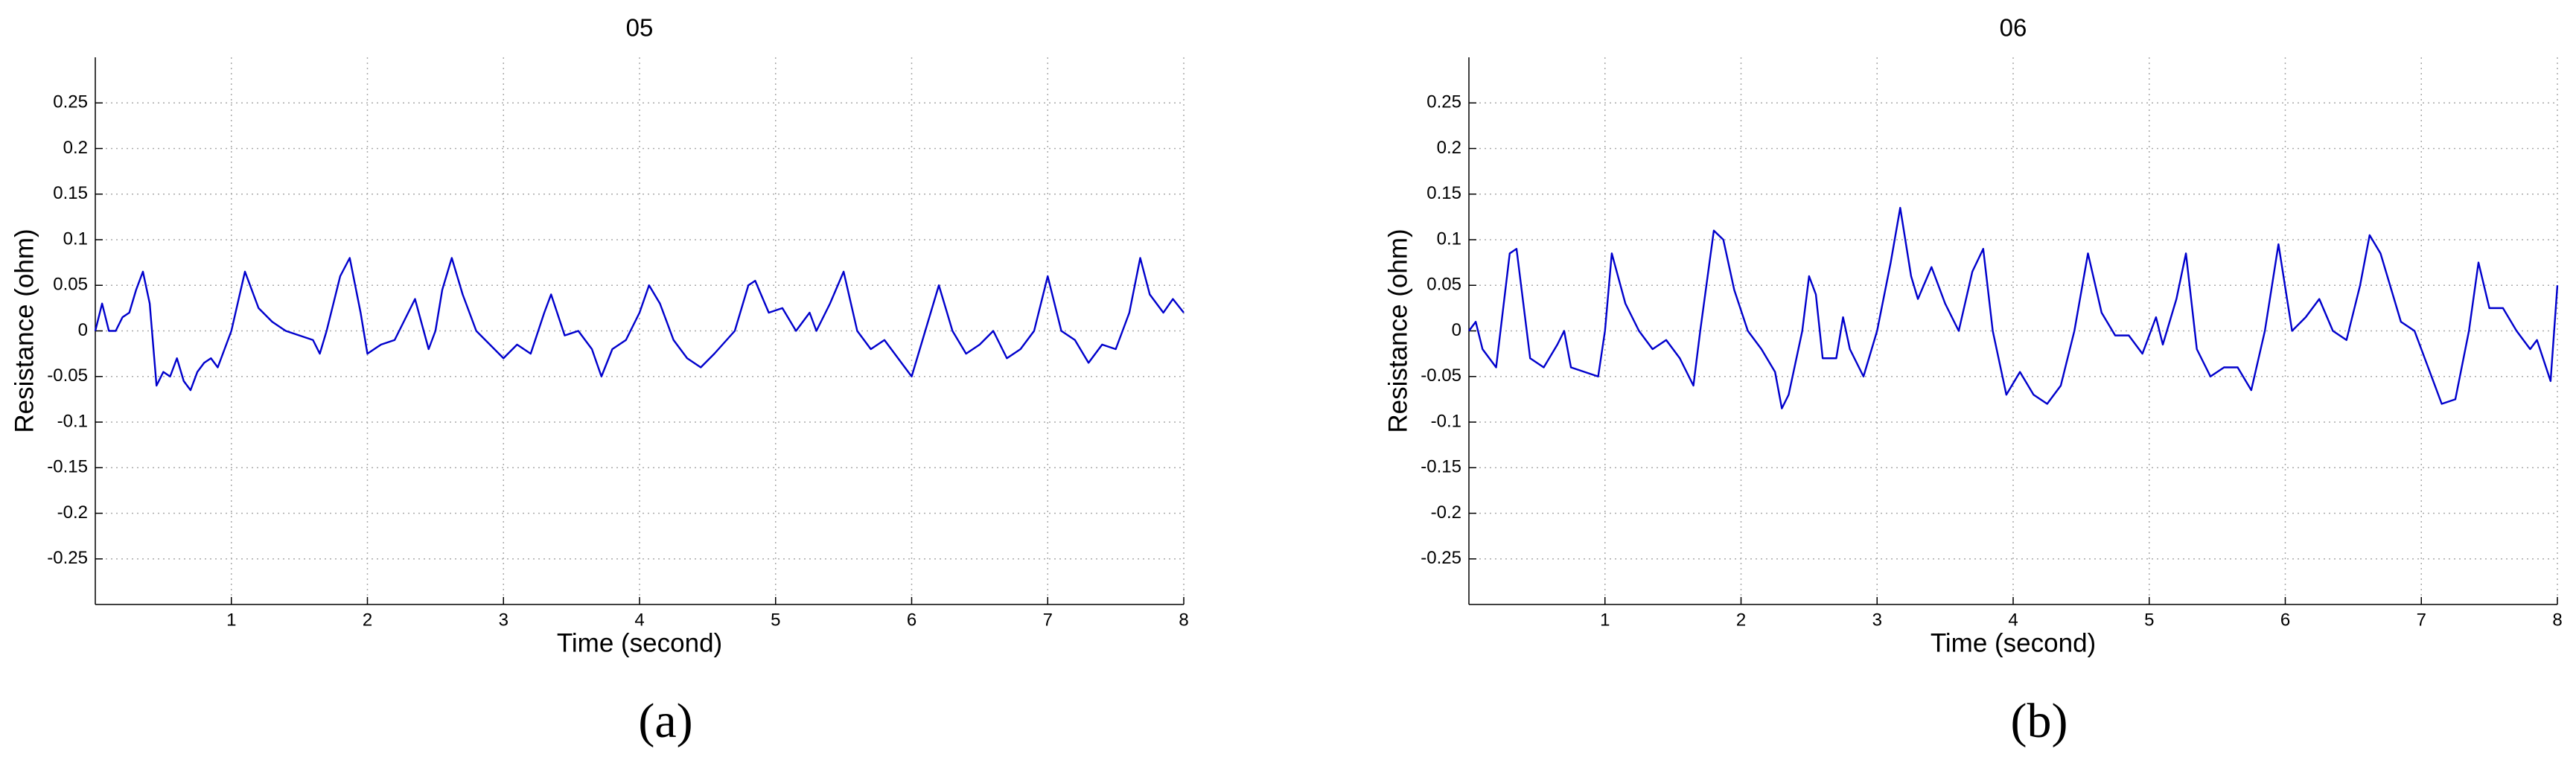 This screenshot has height=769, width=2576. I want to click on panel-label: (a), so click(665, 721).